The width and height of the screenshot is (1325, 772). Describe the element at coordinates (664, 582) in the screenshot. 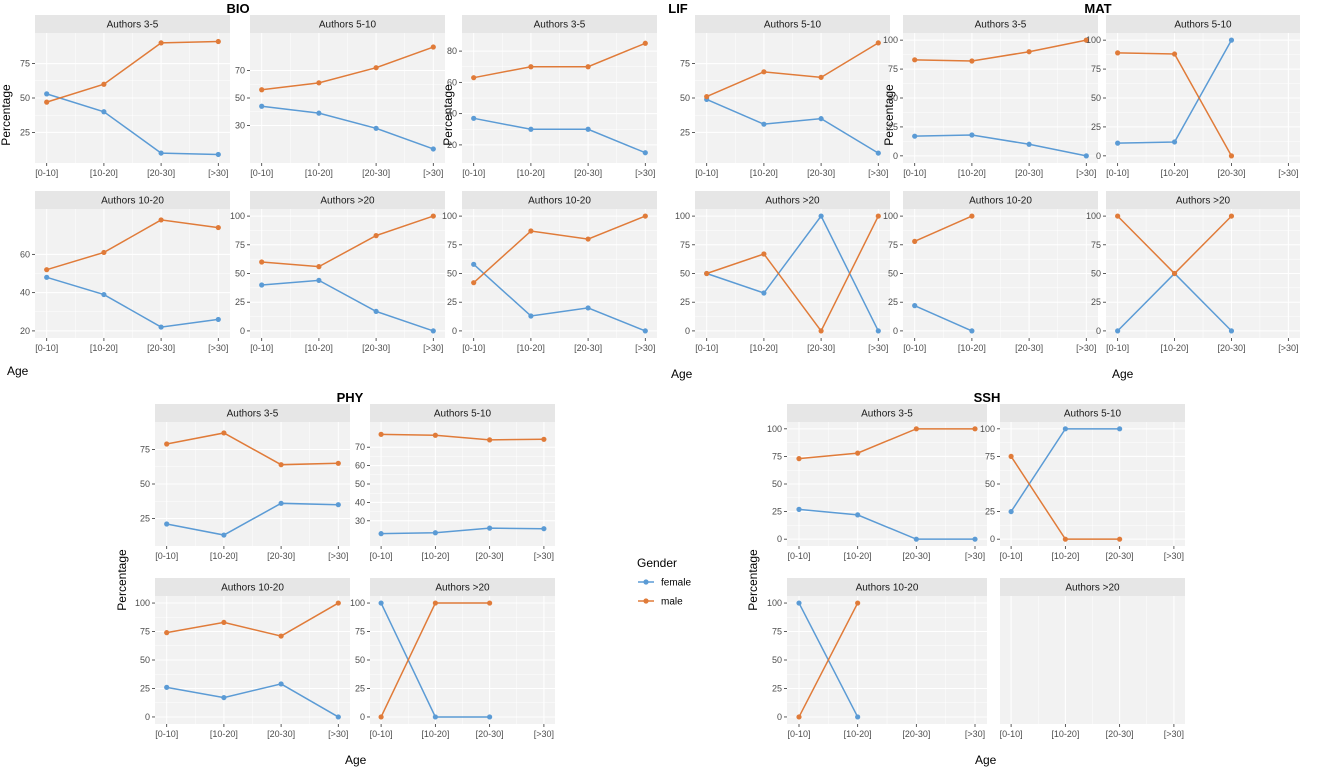

I see `legend: Gender female male` at that location.